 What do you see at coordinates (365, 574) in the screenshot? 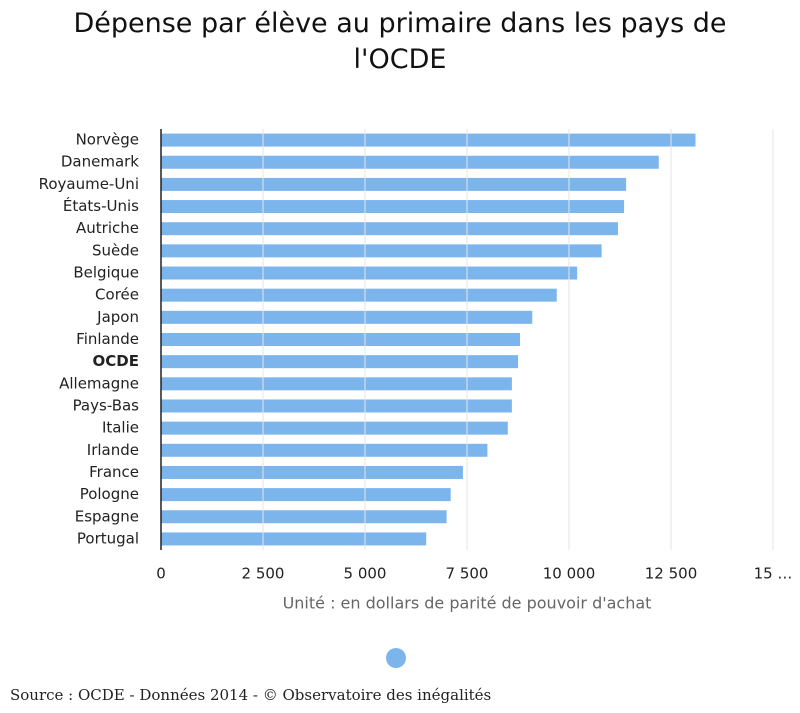
I see `x-tick-label: 5 000` at bounding box center [365, 574].